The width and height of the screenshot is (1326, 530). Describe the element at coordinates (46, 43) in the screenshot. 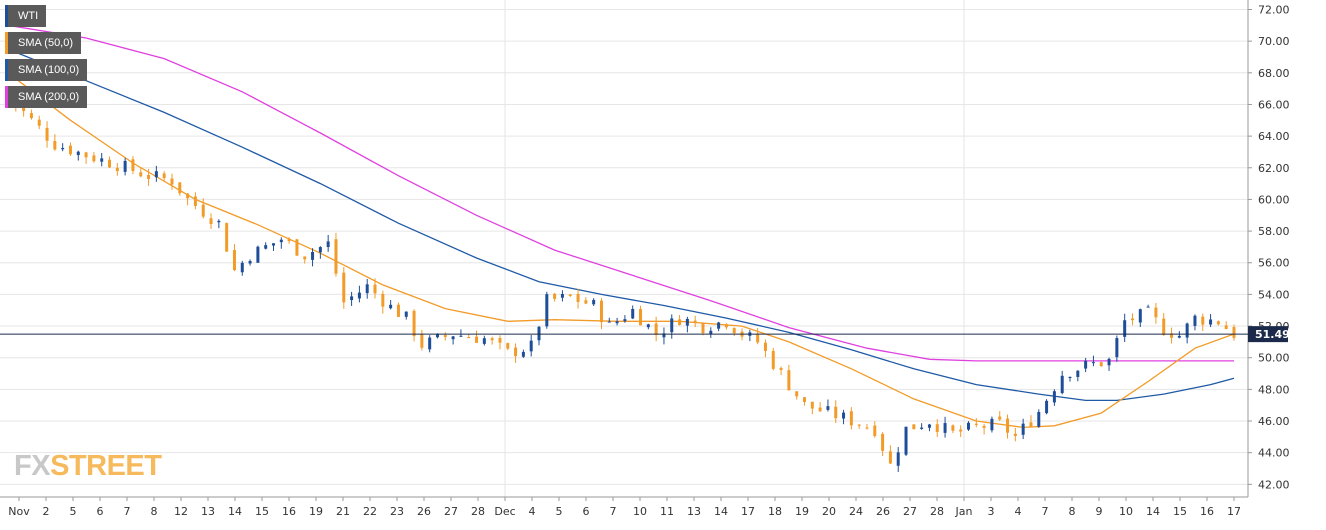

I see `legend-item-sma50: SMA (50,0)` at that location.